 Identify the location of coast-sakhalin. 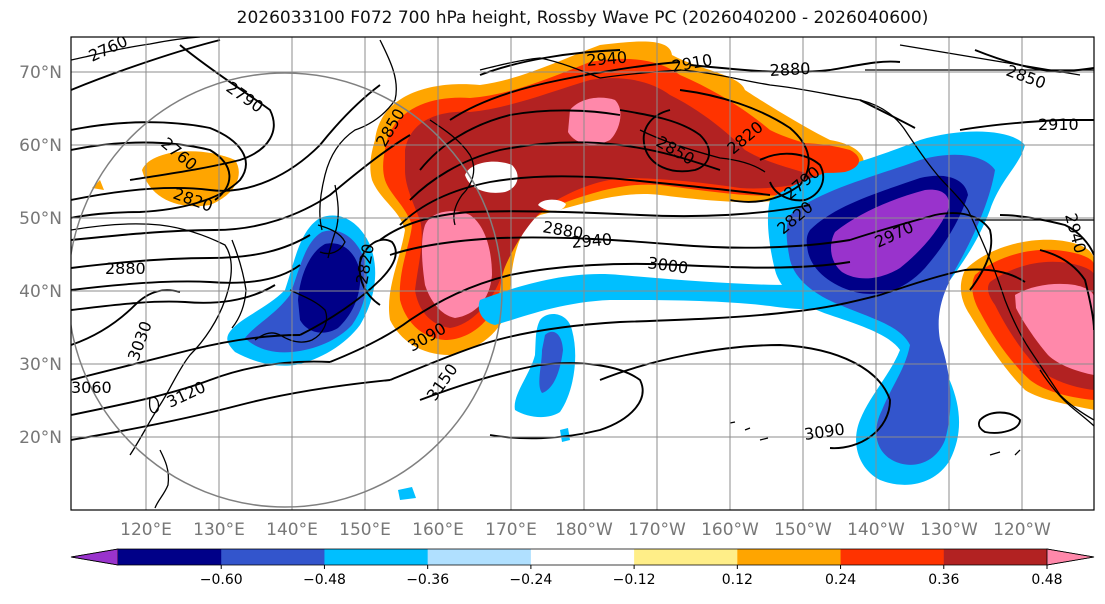
(333, 221).